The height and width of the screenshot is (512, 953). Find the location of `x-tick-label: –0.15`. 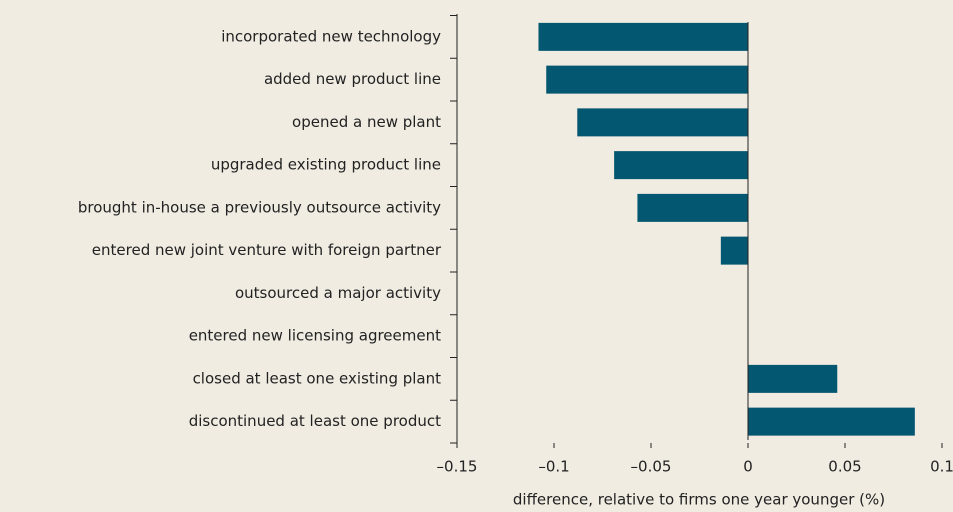

x-tick-label: –0.15 is located at coordinates (457, 467).